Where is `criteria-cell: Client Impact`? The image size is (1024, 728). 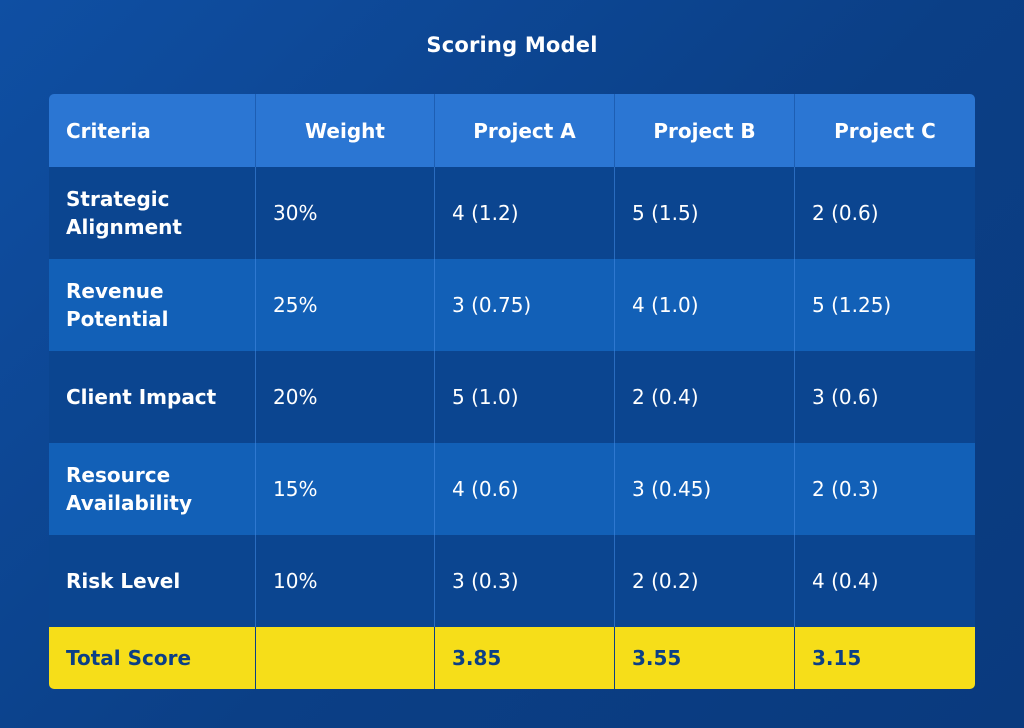 criteria-cell: Client Impact is located at coordinates (152, 397).